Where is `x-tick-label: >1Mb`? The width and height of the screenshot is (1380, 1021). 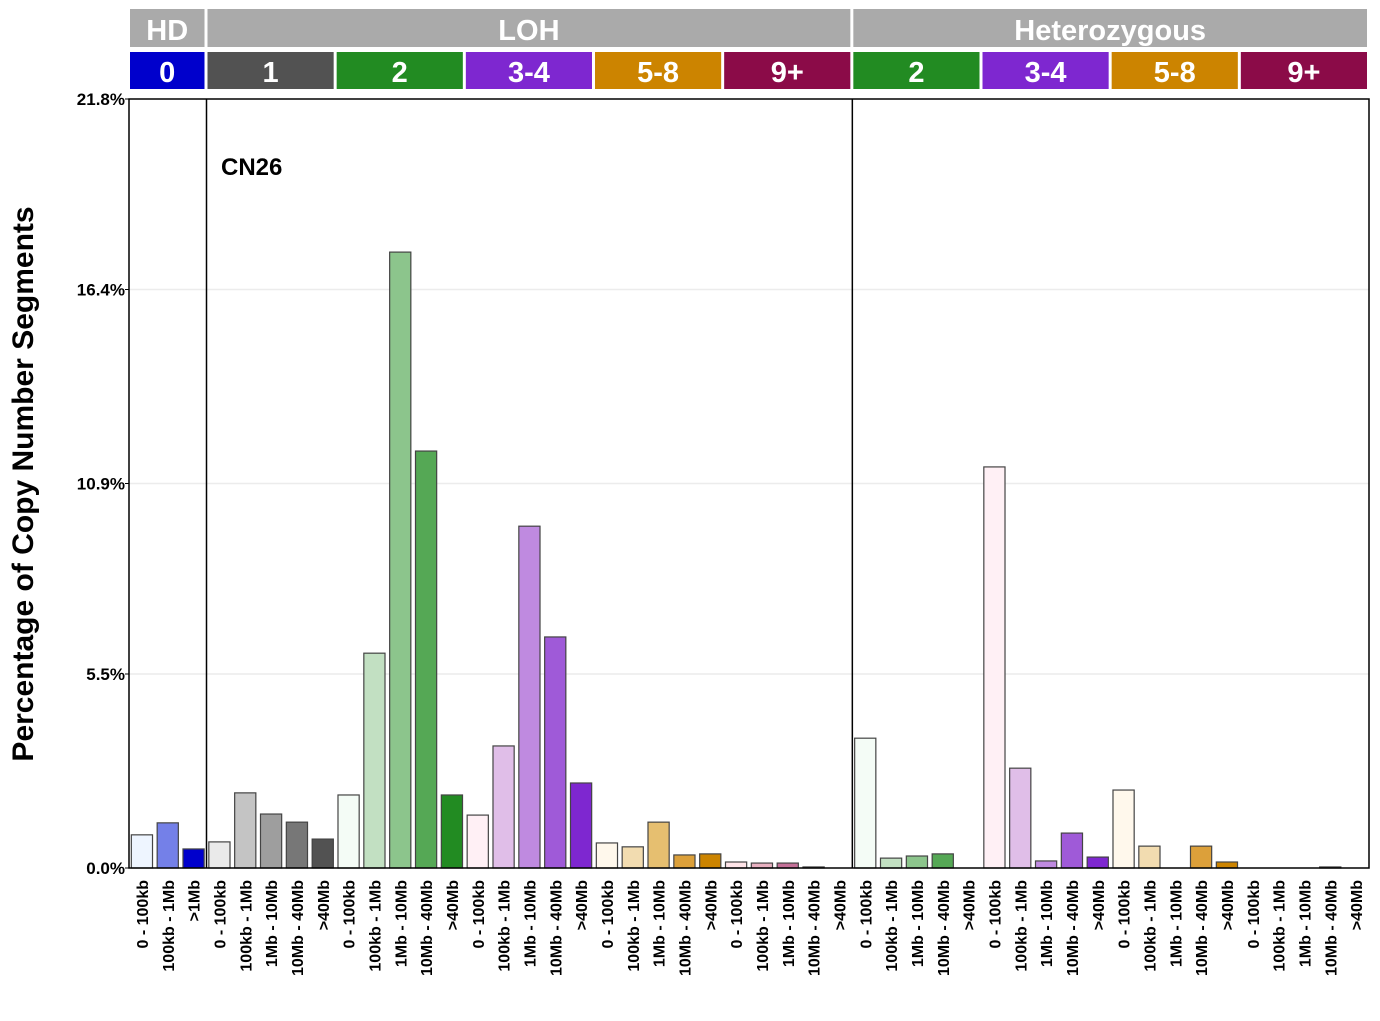 x-tick-label: >1Mb is located at coordinates (195, 901).